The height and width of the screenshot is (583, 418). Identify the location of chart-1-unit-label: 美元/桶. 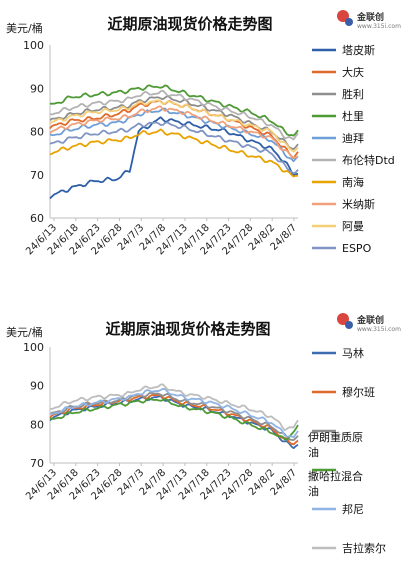
(24, 28).